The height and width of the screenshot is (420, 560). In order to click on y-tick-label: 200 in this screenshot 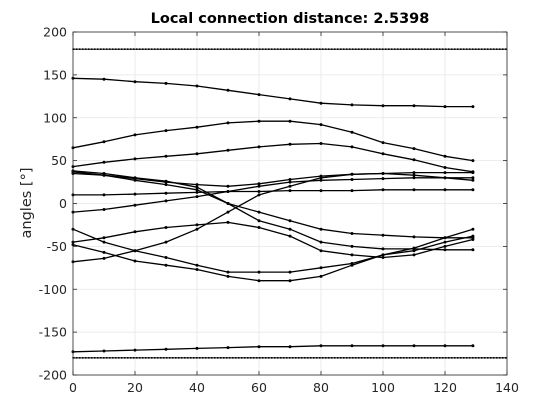, I will do `click(55, 32)`.